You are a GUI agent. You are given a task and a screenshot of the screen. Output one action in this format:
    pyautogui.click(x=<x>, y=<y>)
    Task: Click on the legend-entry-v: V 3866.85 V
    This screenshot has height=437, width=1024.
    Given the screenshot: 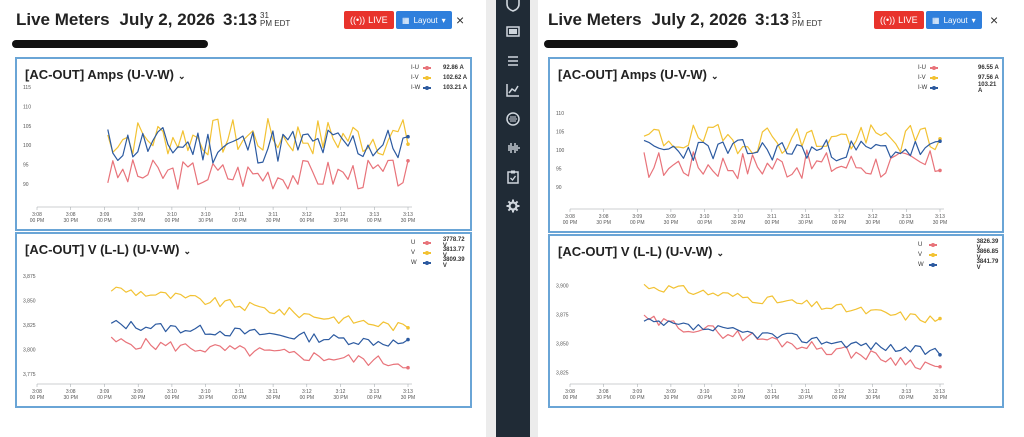 What is the action you would take?
    pyautogui.click(x=960, y=255)
    